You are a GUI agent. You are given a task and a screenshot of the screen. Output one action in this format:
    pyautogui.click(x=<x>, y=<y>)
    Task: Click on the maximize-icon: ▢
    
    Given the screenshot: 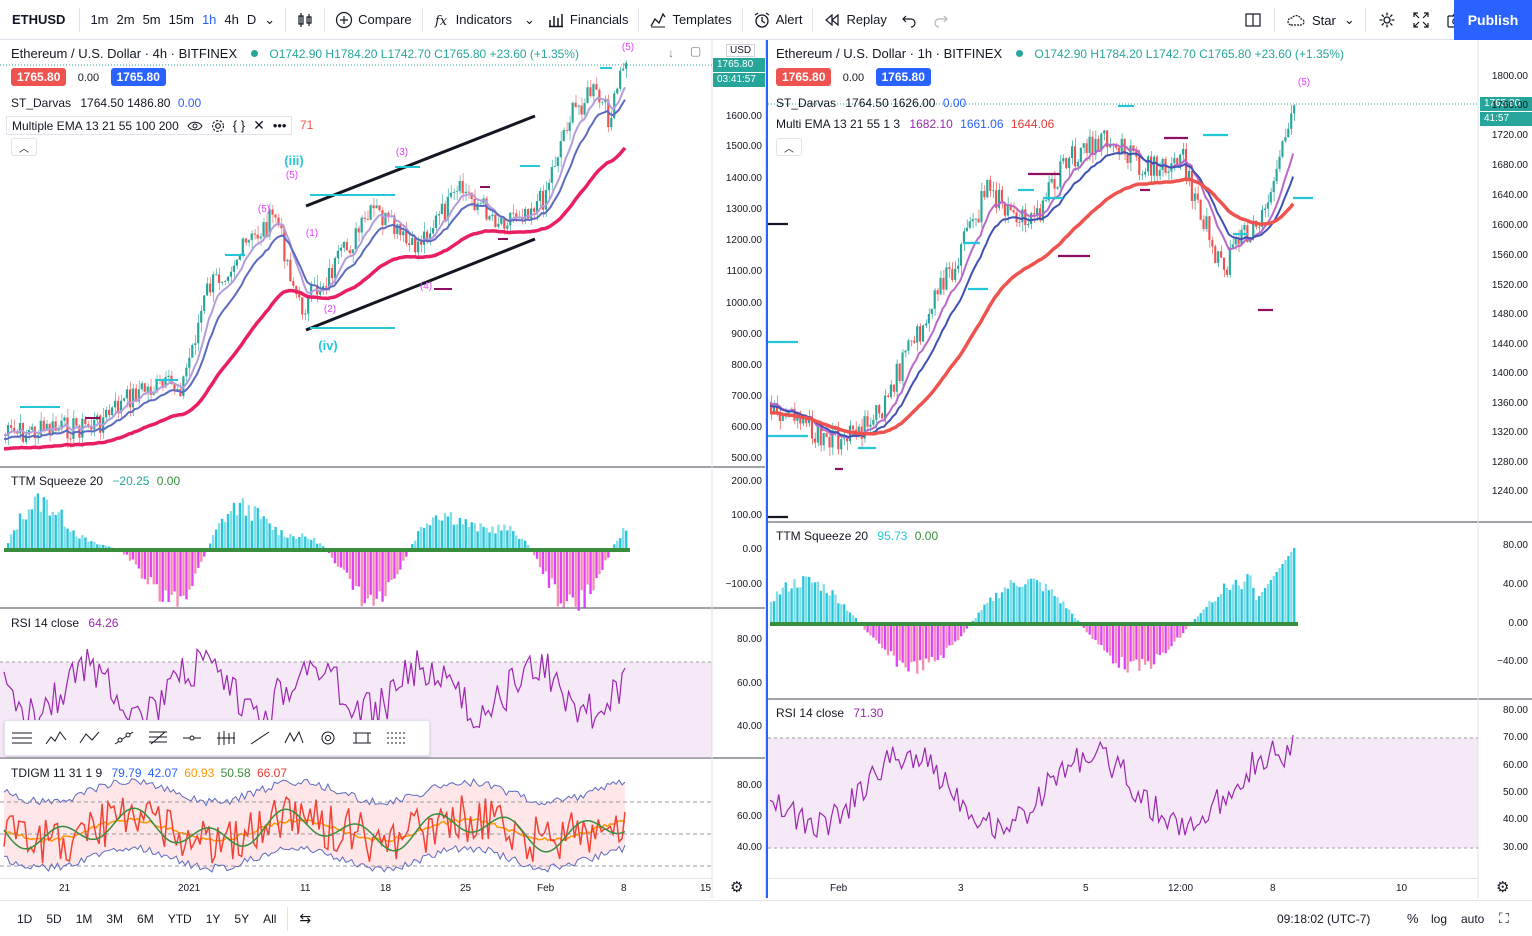 What is the action you would take?
    pyautogui.click(x=696, y=51)
    